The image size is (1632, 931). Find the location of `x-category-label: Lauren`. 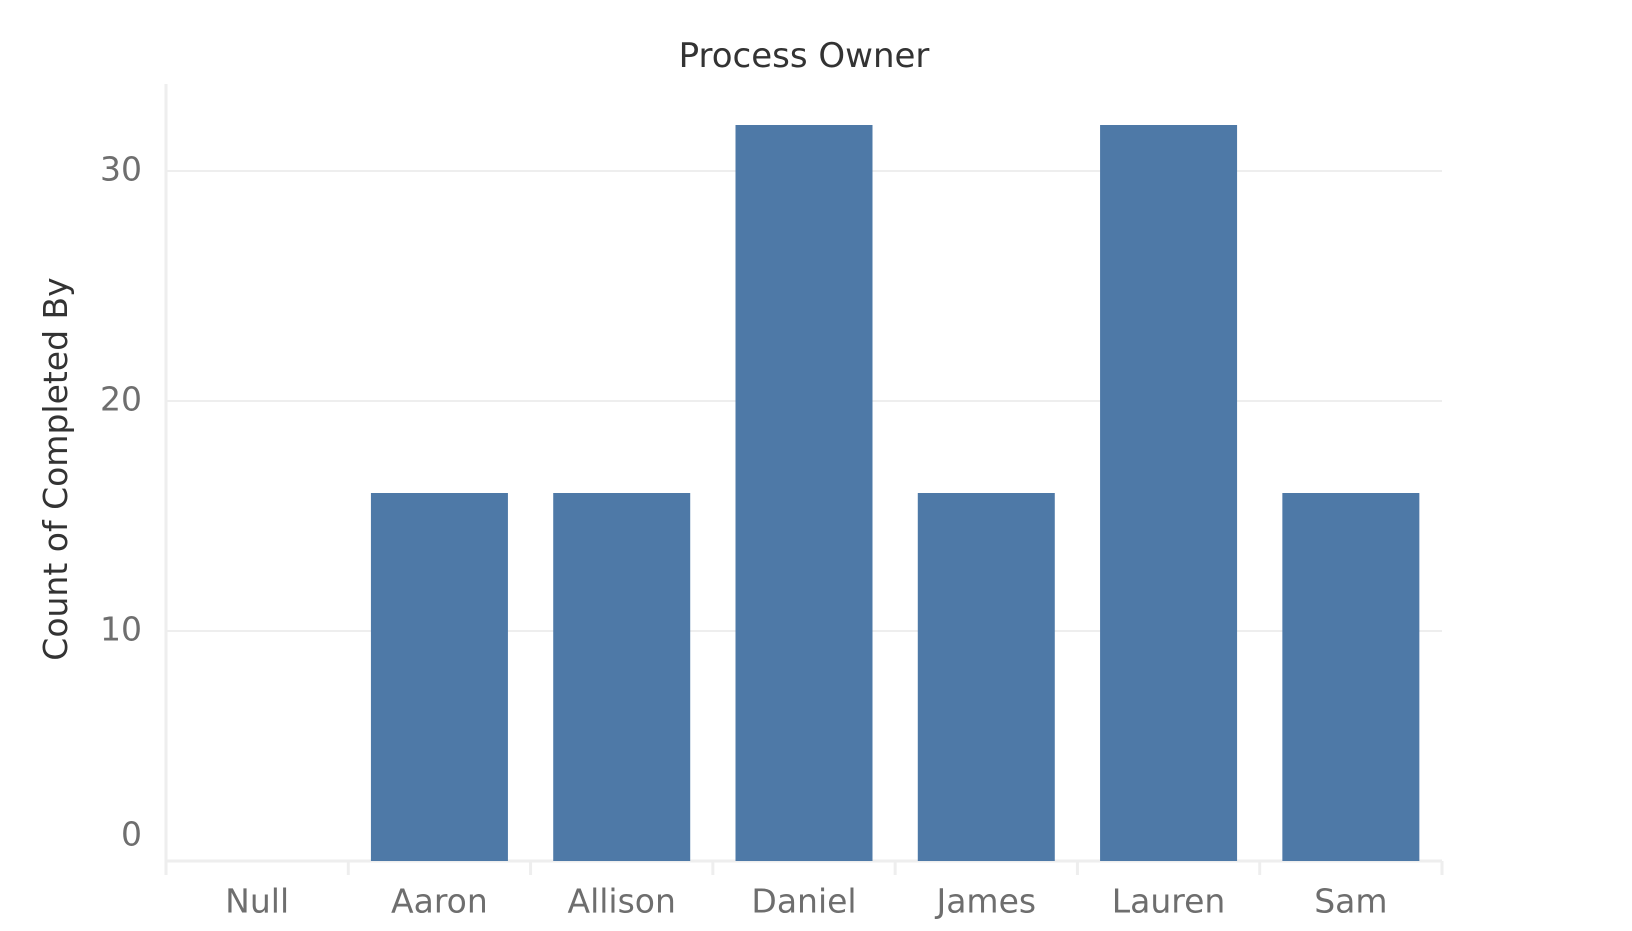

x-category-label: Lauren is located at coordinates (1169, 901).